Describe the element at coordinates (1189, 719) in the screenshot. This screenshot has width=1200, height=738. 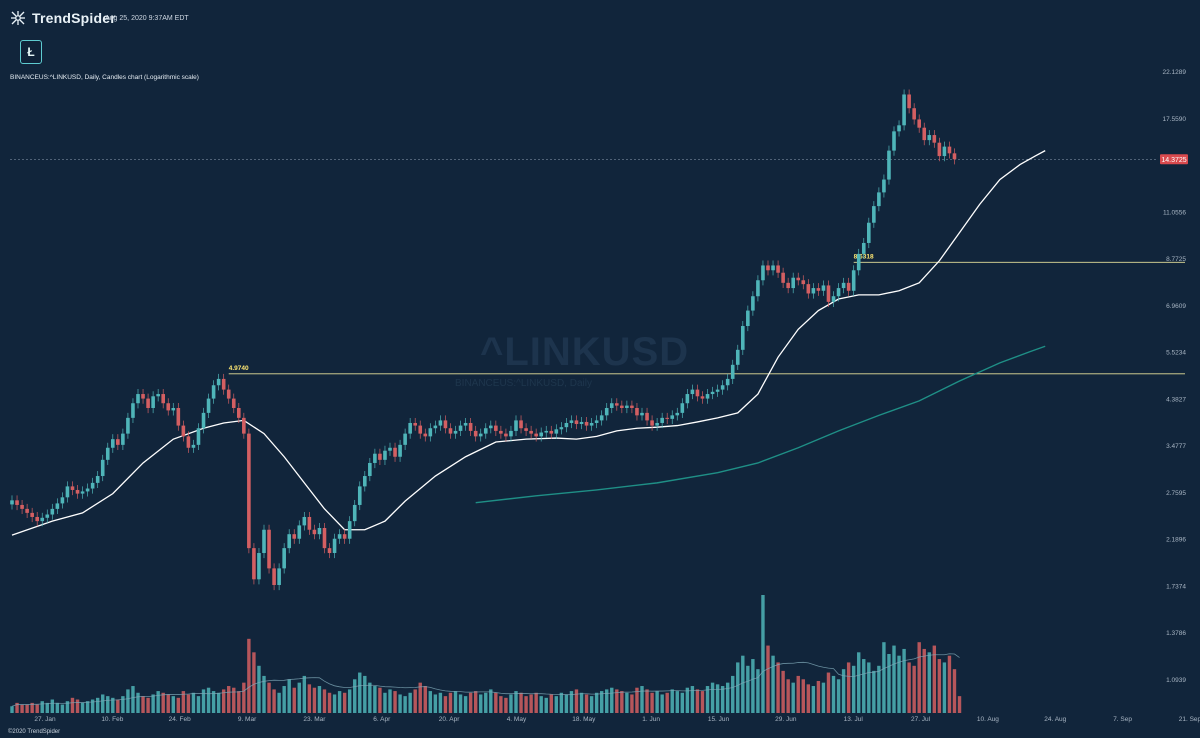
I see `x-tick-label: 21. Sep` at that location.